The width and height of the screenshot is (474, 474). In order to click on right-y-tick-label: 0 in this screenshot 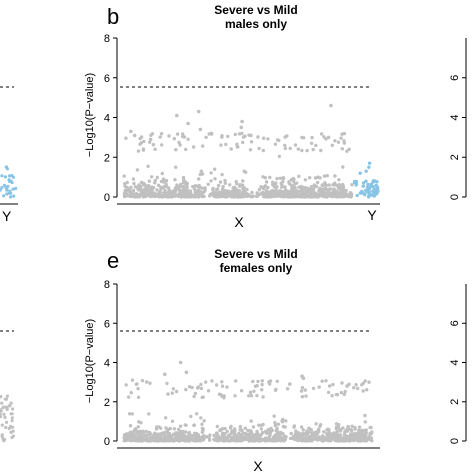, I will do `click(455, 441)`.